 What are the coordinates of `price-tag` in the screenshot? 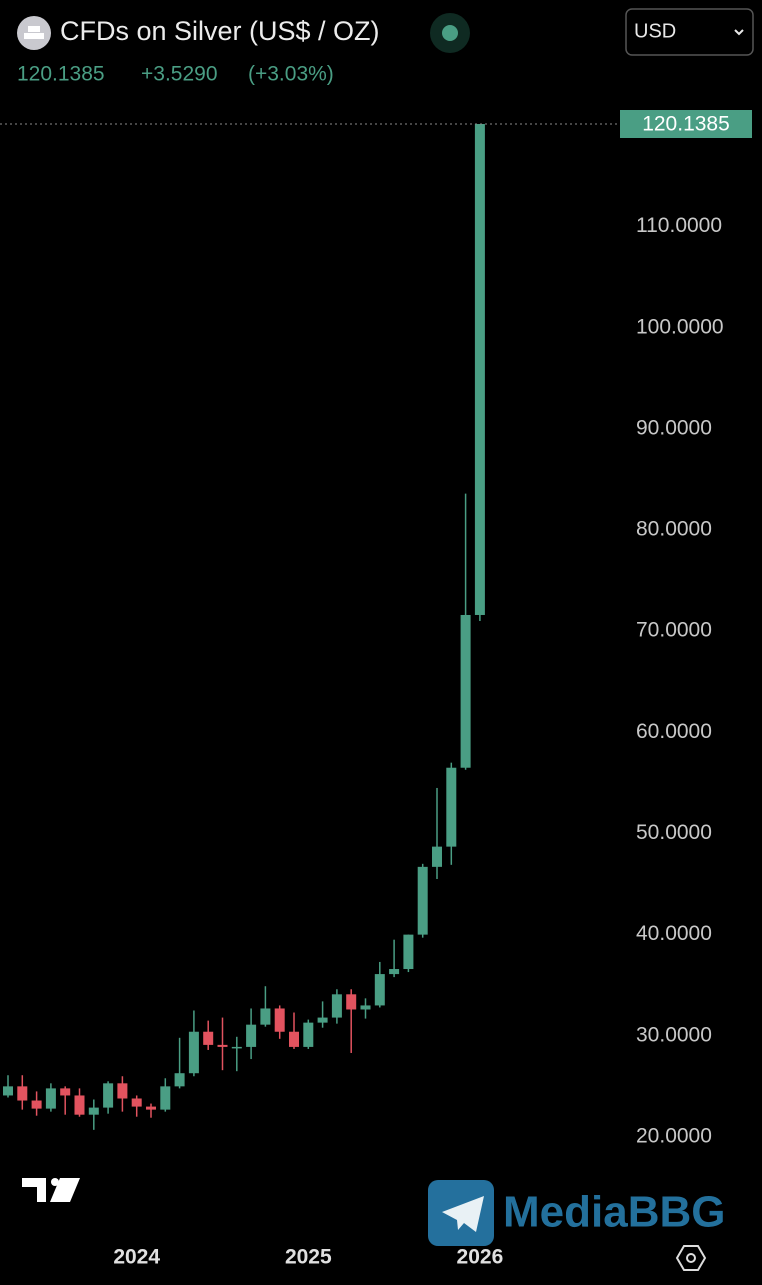 It's located at (686, 124).